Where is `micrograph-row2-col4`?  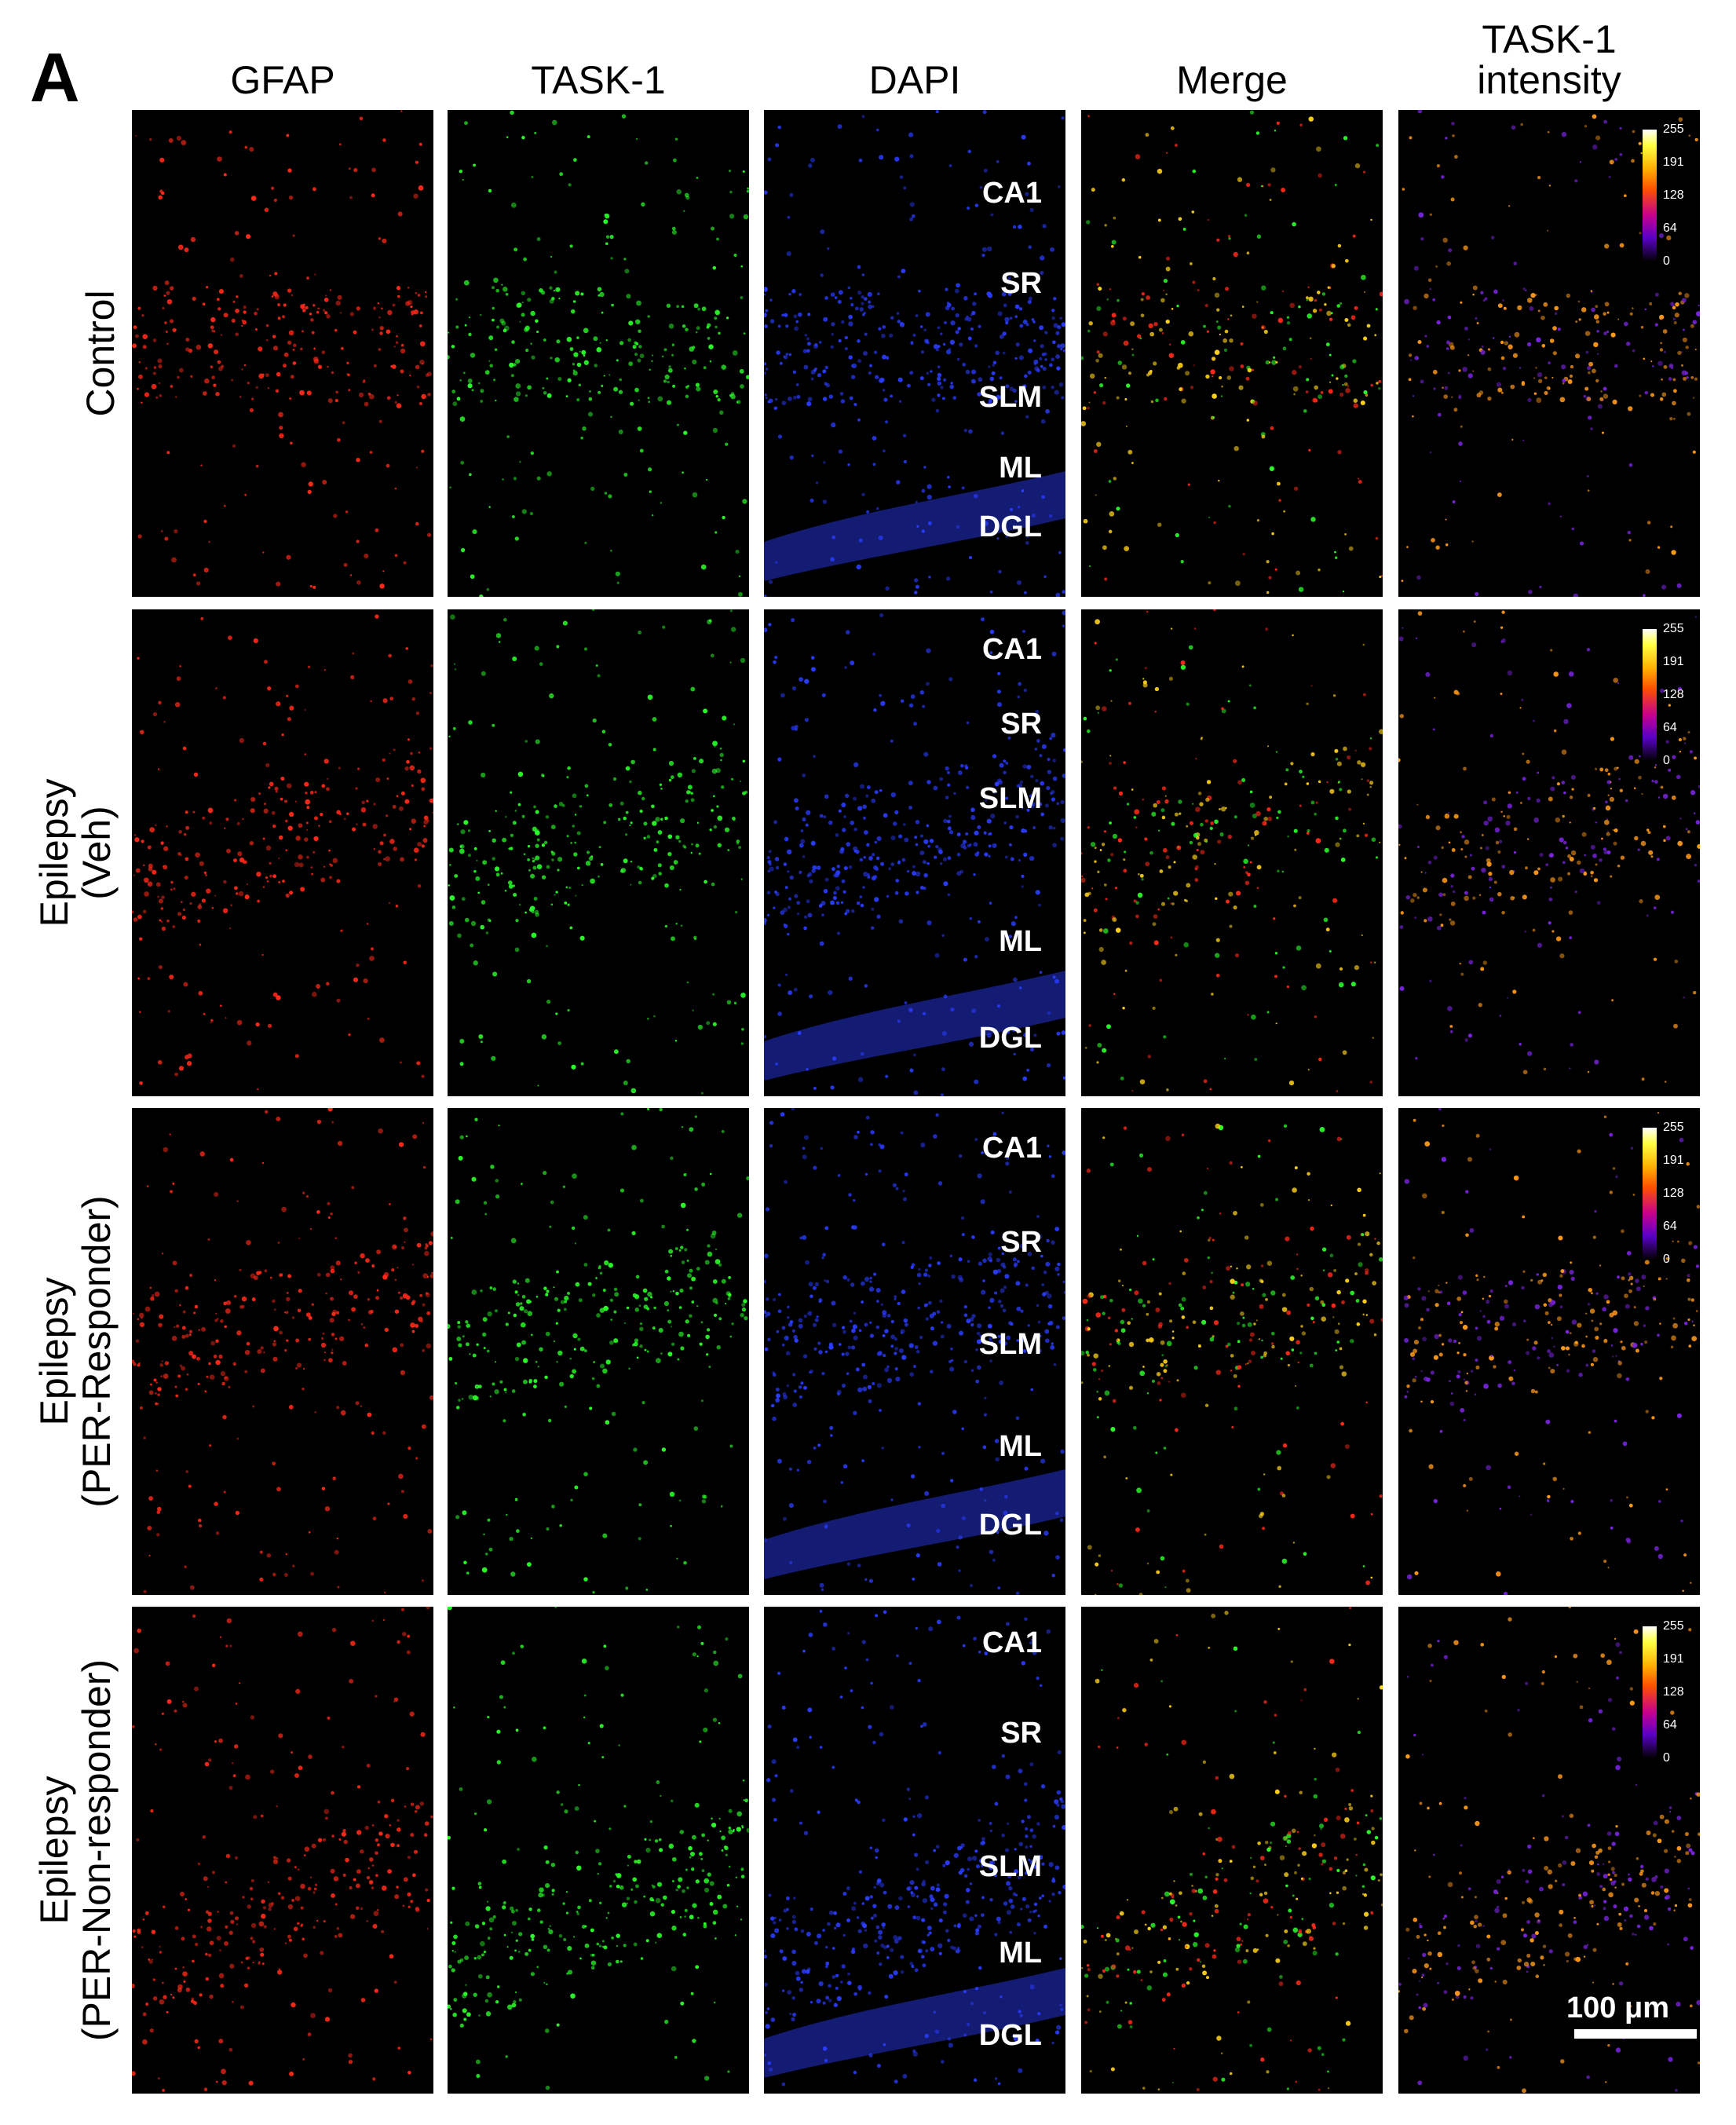
micrograph-row2-col4 is located at coordinates (1549, 1351).